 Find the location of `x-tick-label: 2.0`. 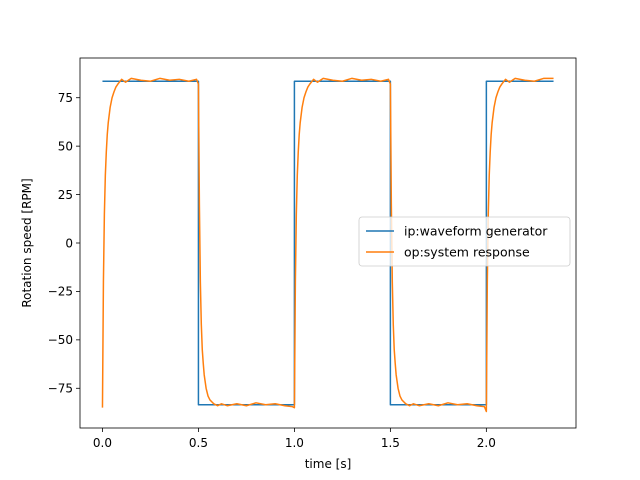

x-tick-label: 2.0 is located at coordinates (486, 443).